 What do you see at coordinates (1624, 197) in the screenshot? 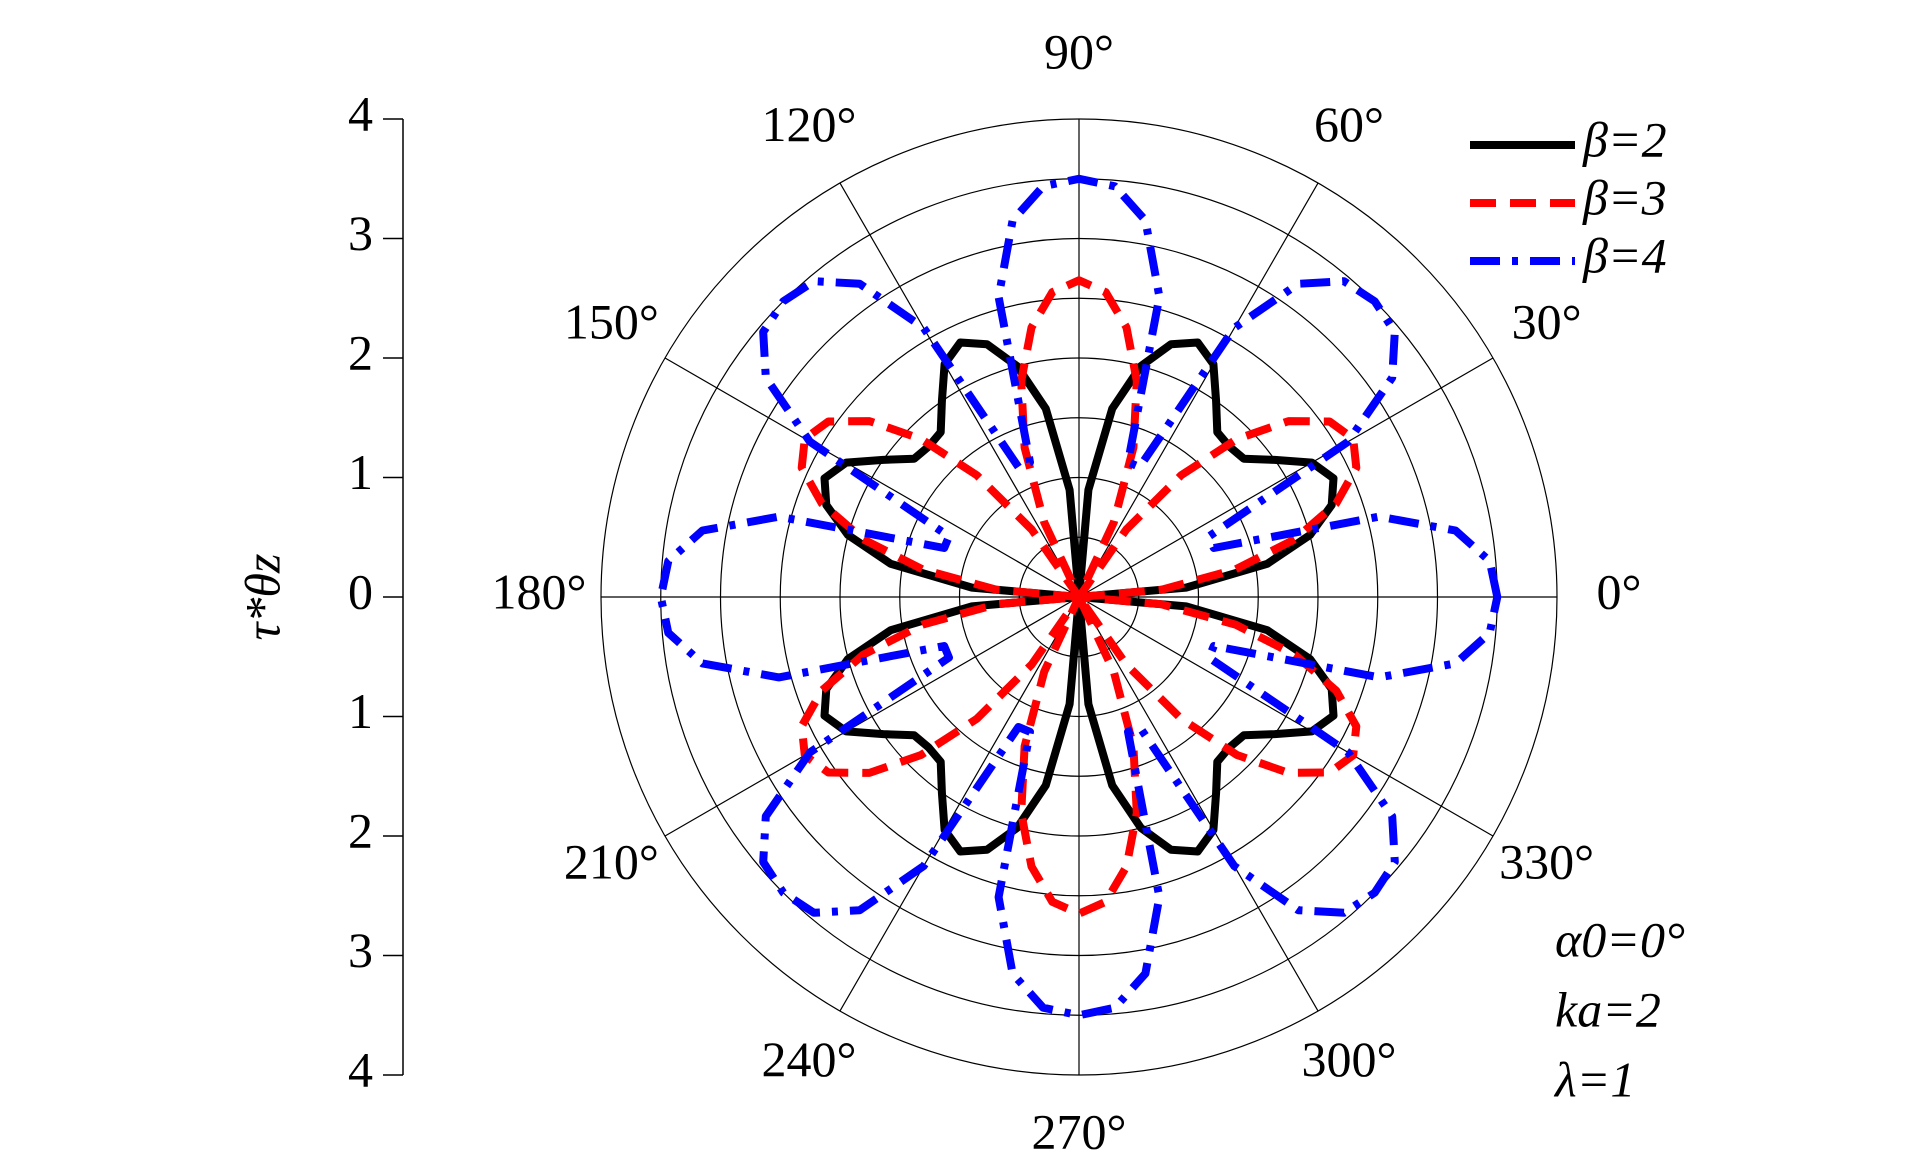
I see `legend-label: β=3` at bounding box center [1624, 197].